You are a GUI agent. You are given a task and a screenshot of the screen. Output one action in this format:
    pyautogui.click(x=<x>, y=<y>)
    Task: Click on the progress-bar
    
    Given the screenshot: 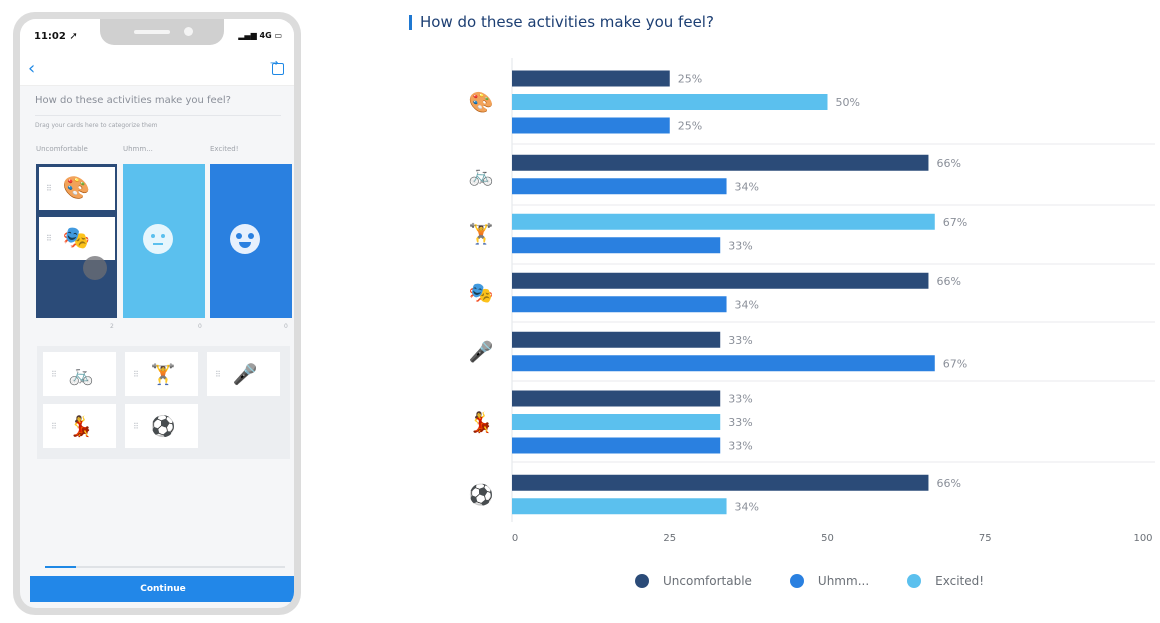 What is the action you would take?
    pyautogui.click(x=165, y=567)
    